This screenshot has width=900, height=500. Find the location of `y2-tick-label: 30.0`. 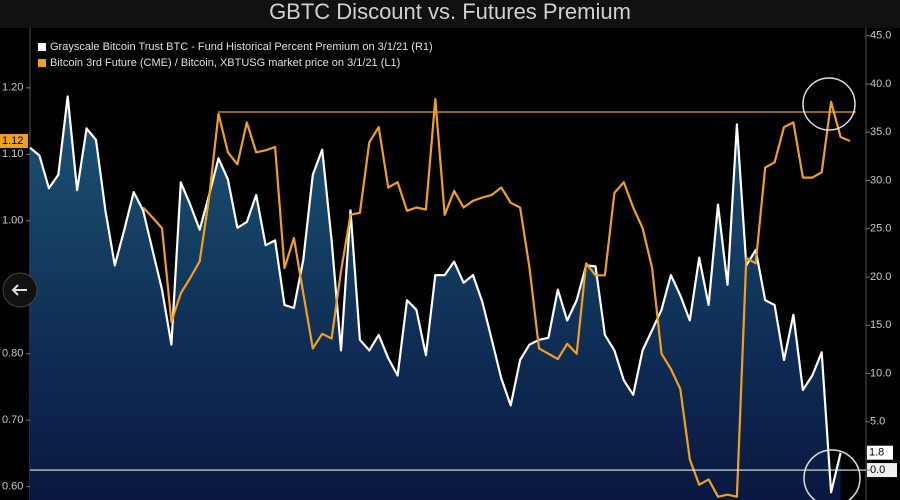

y2-tick-label: 30.0 is located at coordinates (880, 180).